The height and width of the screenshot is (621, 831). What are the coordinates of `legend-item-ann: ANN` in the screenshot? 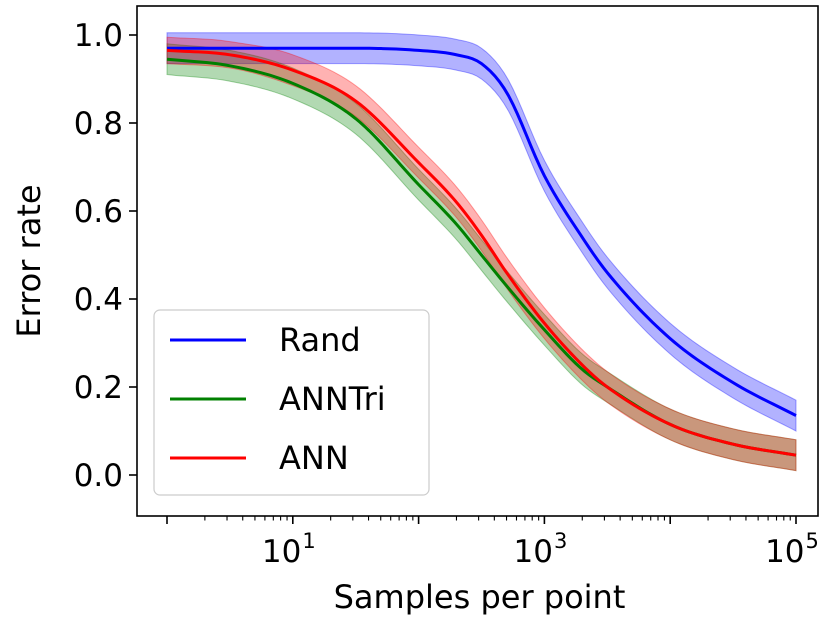 It's located at (259, 458).